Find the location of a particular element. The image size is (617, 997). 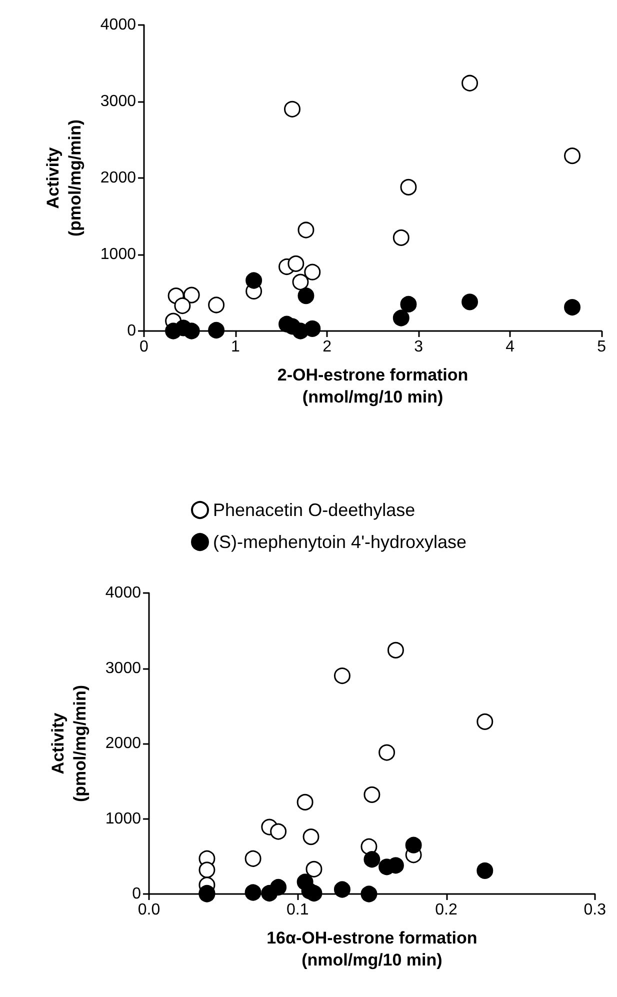

x-tick-label: 0.2 is located at coordinates (446, 910).